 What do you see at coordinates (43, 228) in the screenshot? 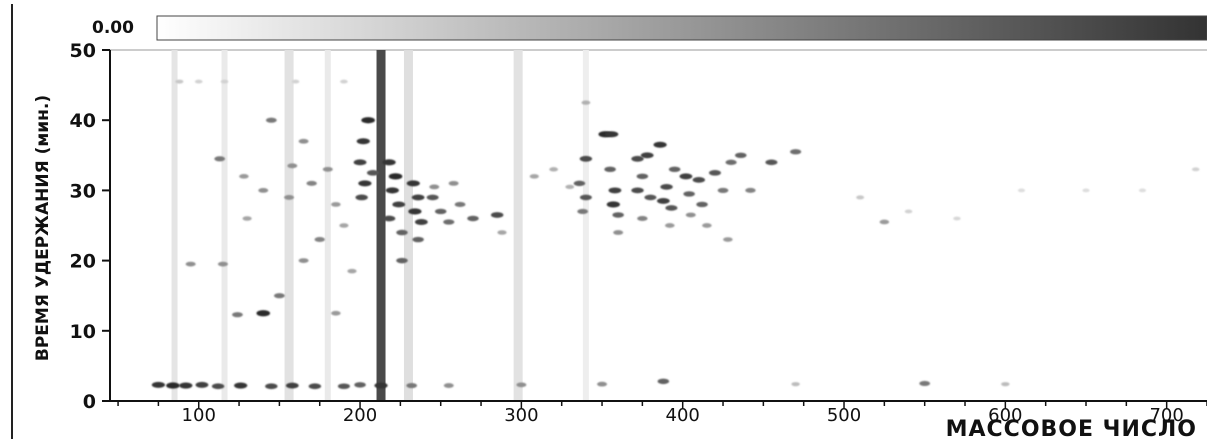
I see `y-axis-title: ВРЕМЯ УДЕРЖАНИЯ (мин.)` at bounding box center [43, 228].